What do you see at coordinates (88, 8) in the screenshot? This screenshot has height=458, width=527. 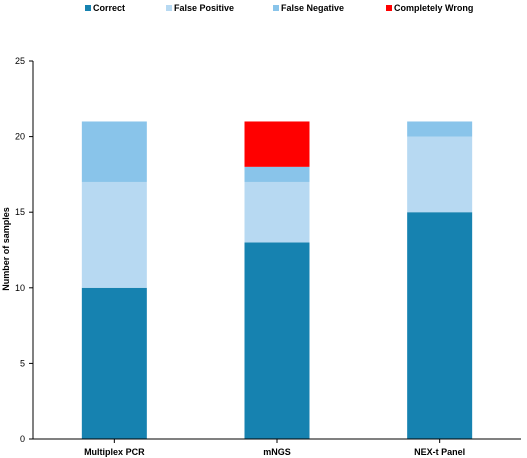 I see `legend-swatch-correct` at bounding box center [88, 8].